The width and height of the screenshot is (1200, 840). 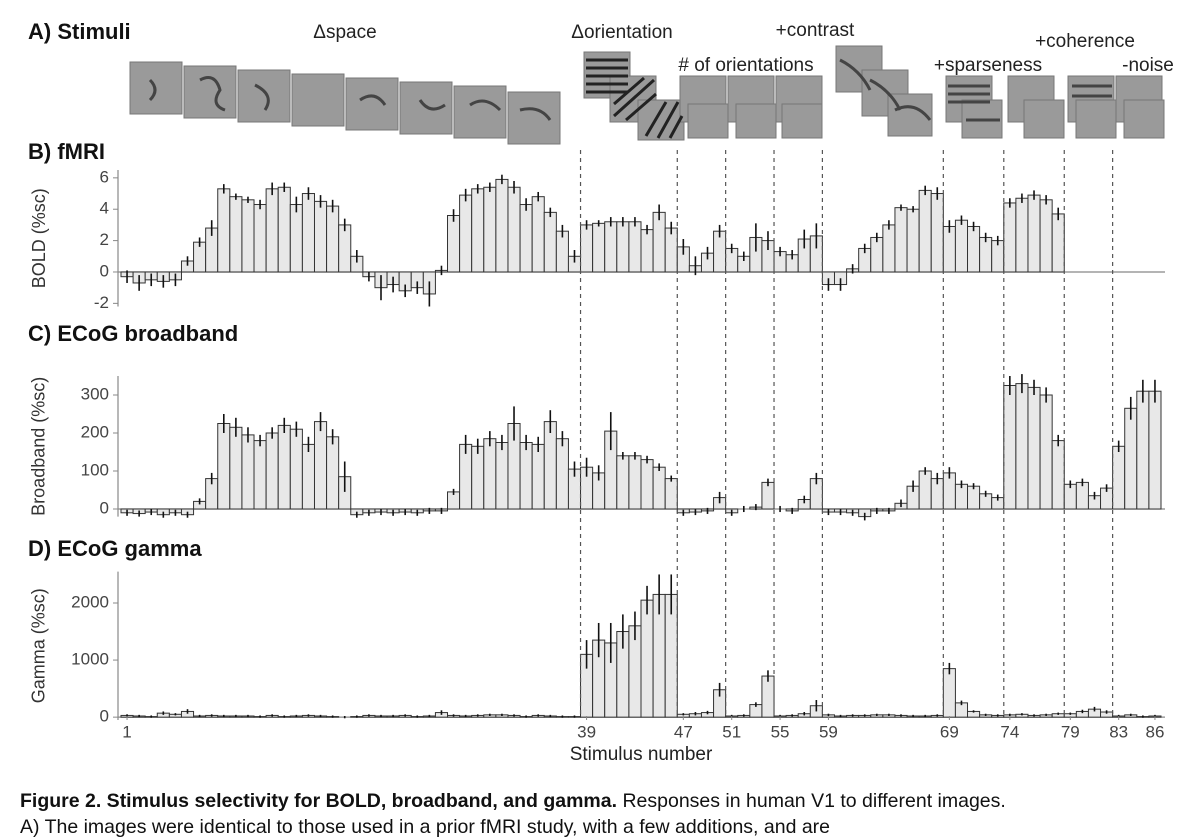 I want to click on stimulus-label: -noise, so click(x=1148, y=65).